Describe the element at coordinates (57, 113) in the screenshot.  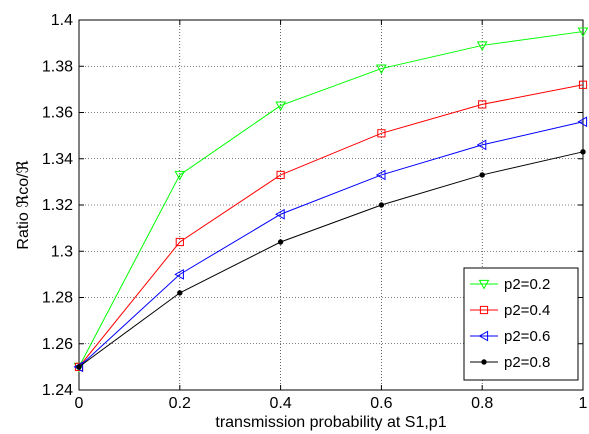
I see `y-tick-label: 1.36` at that location.